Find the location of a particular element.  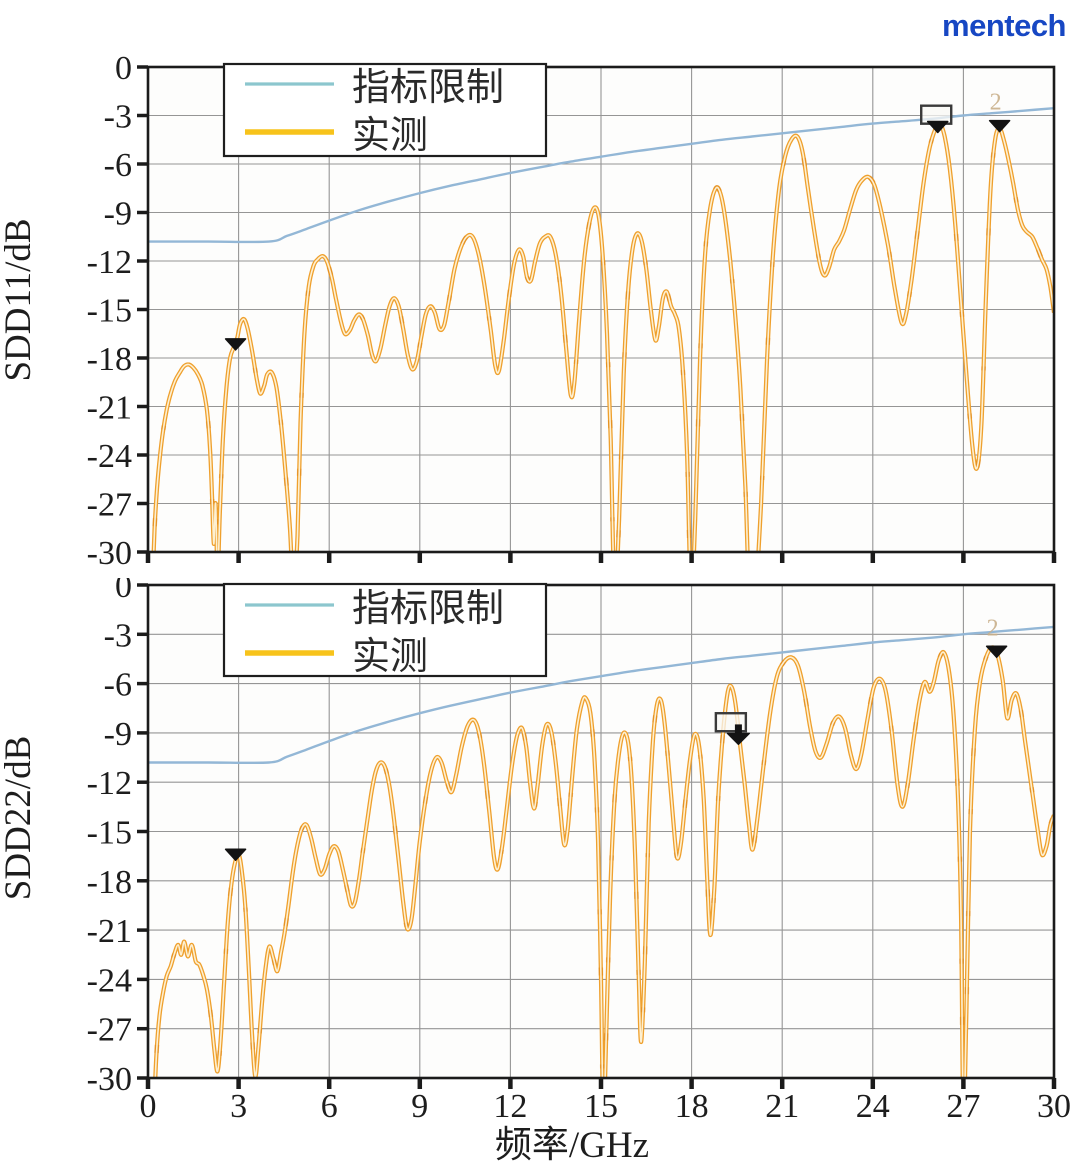

x-tick-label: 12 is located at coordinates (510, 1106).